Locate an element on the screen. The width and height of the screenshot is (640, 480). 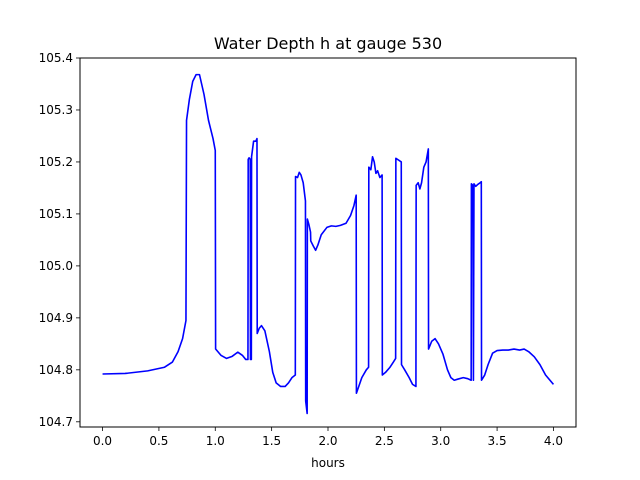
y-tick-label: 105.1 is located at coordinates (56, 214).